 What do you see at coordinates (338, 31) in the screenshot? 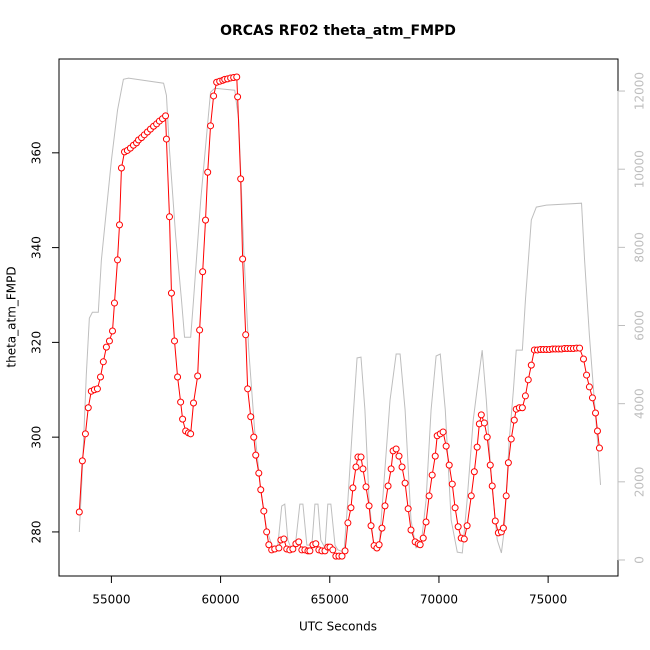
I see `chart-title: ORCAS RF02 theta_atm_FMPD` at bounding box center [338, 31].